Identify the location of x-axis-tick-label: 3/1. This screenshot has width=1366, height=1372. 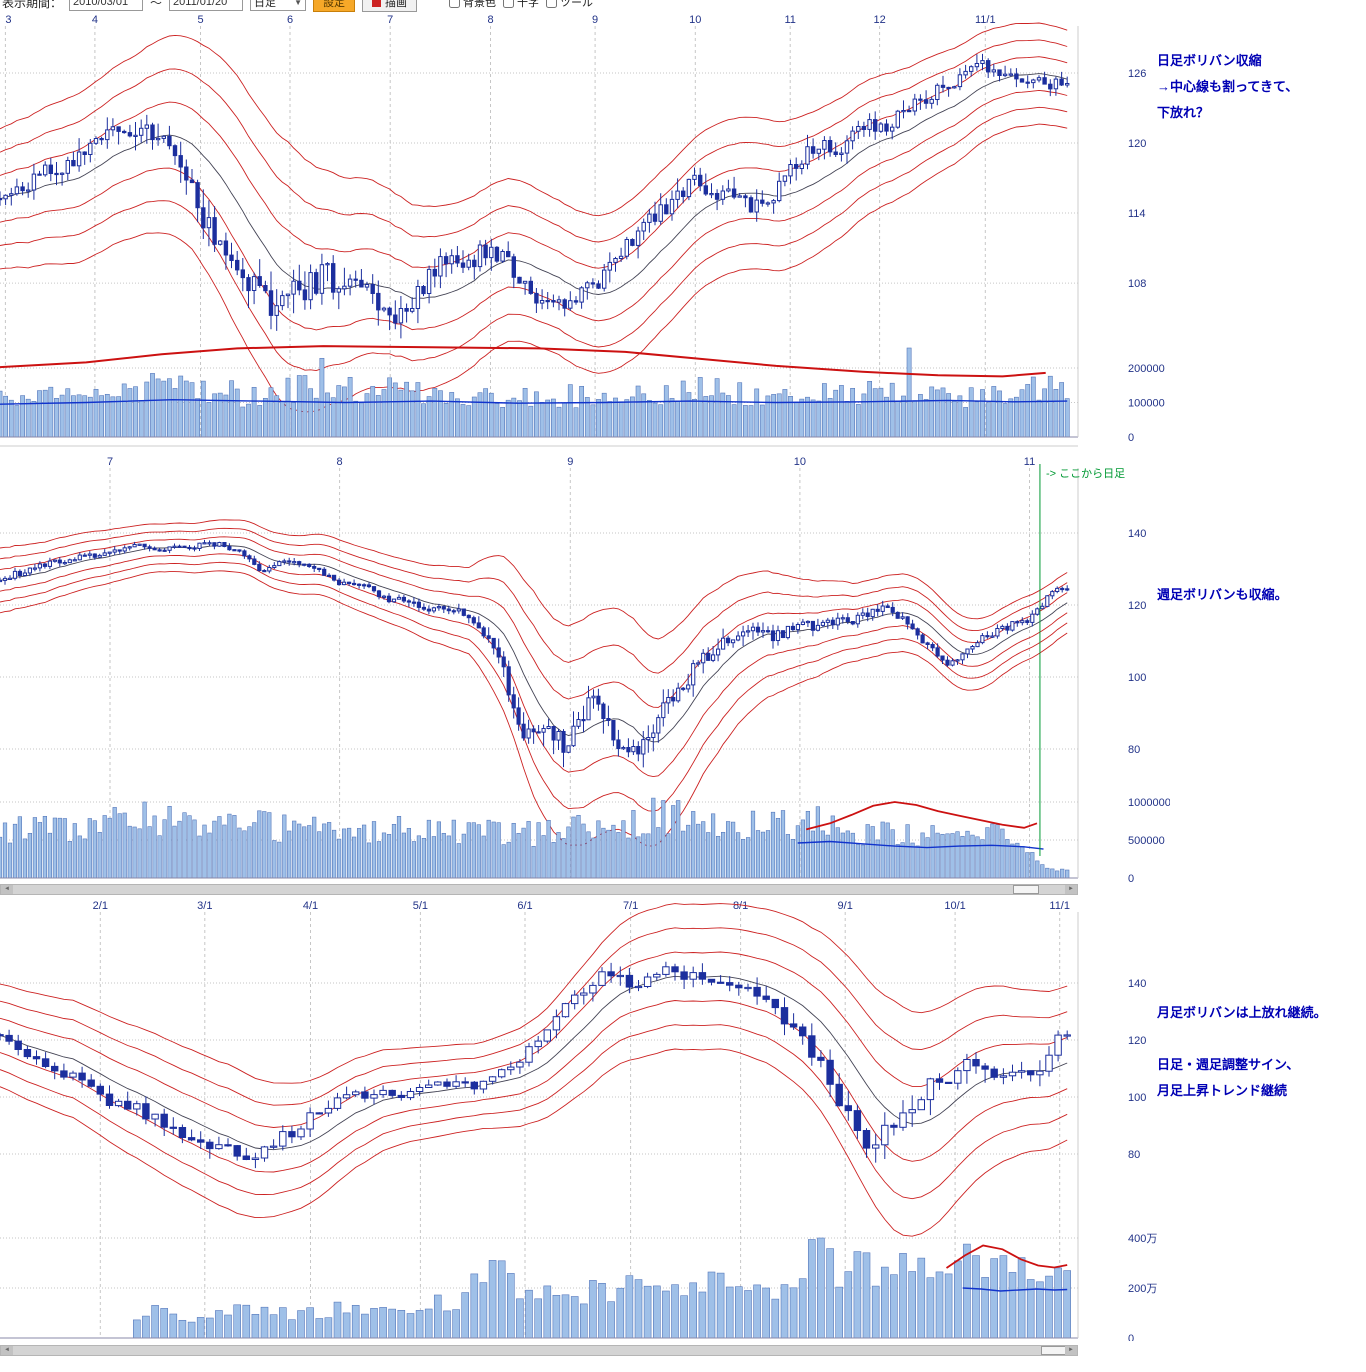
(204, 906).